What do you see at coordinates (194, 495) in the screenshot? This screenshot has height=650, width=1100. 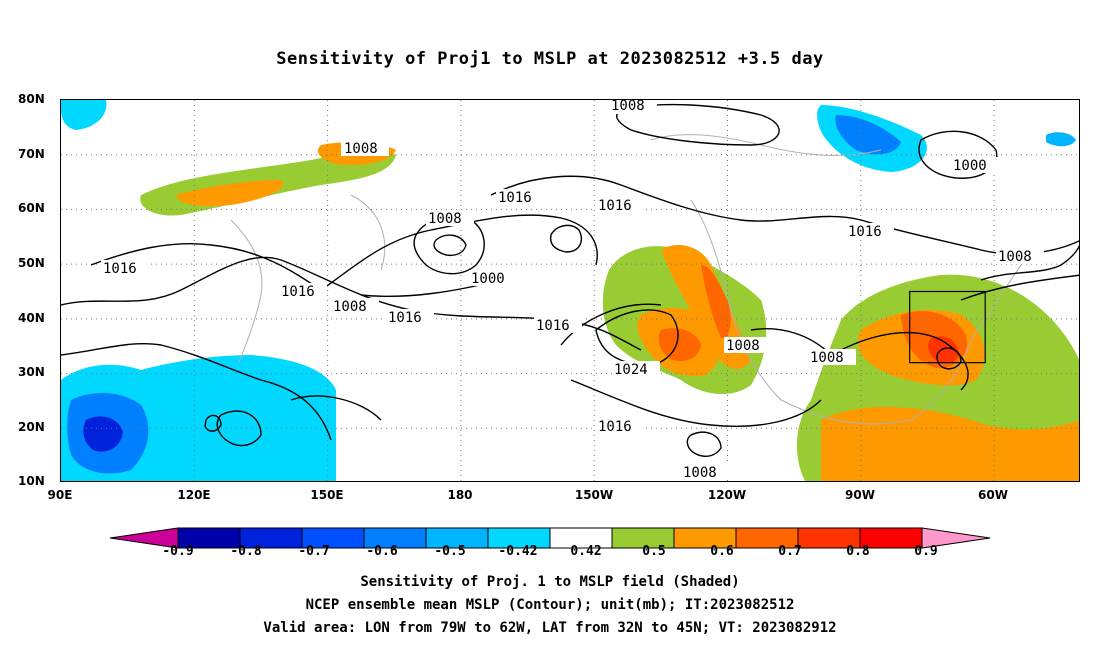 I see `lon-label: 120E` at bounding box center [194, 495].